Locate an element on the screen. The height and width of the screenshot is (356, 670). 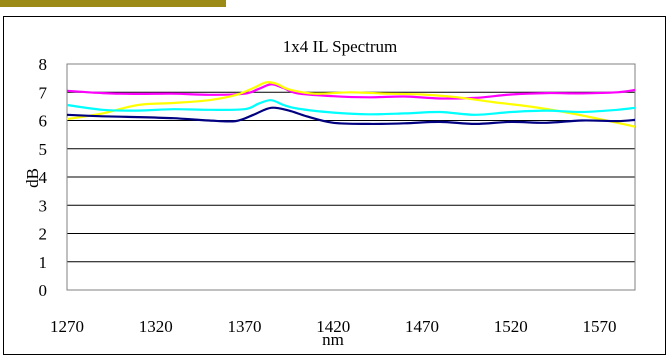
y-tick-label: 6 is located at coordinates (43, 121).